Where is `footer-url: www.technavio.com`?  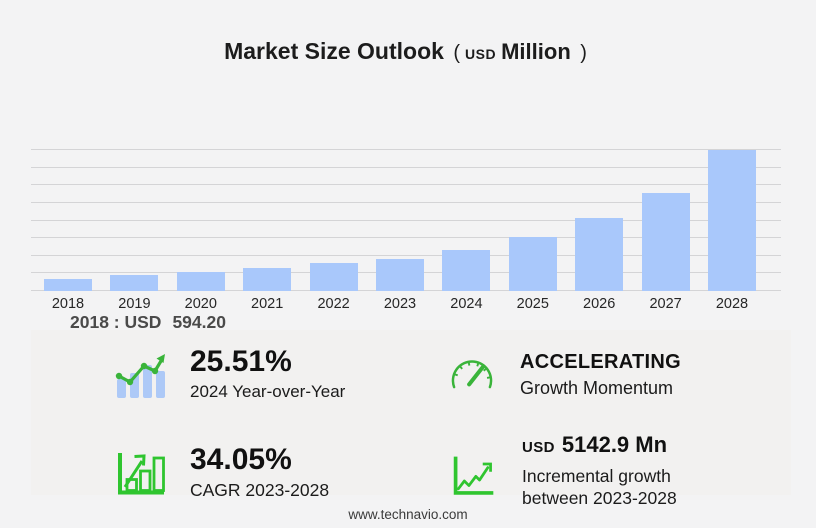 footer-url: www.technavio.com is located at coordinates (408, 514).